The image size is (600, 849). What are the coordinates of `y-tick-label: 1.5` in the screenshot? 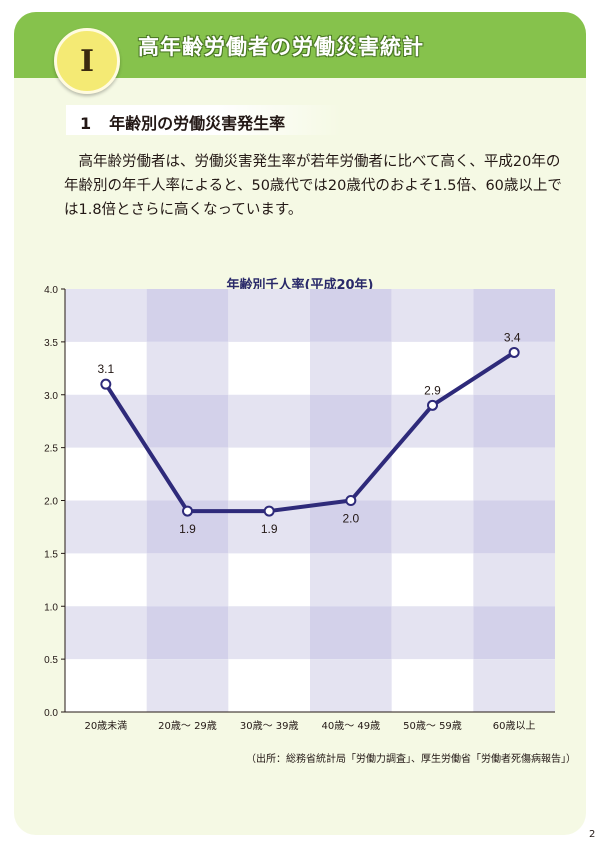 It's located at (51, 554).